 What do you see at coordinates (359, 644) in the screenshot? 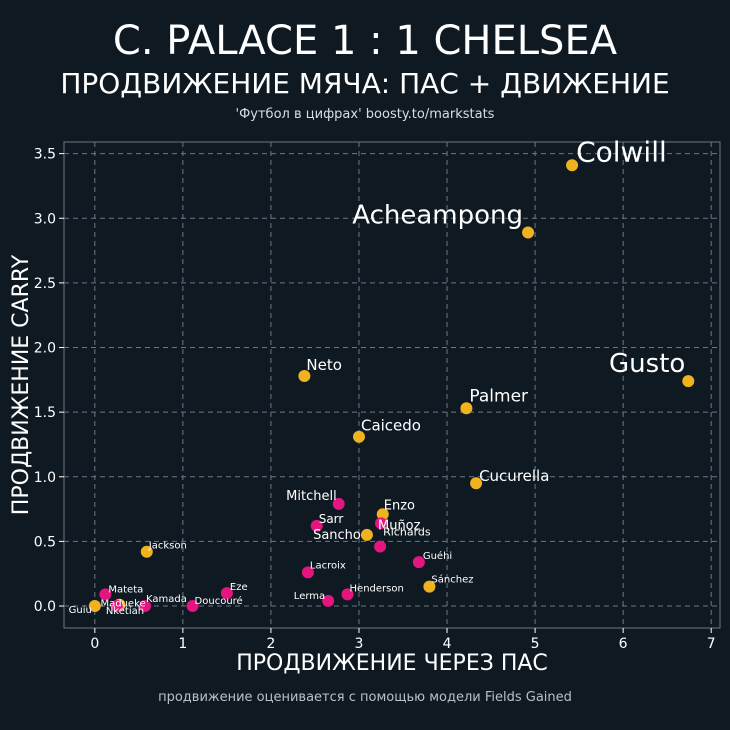
I see `x-tick-label: 3` at bounding box center [359, 644].